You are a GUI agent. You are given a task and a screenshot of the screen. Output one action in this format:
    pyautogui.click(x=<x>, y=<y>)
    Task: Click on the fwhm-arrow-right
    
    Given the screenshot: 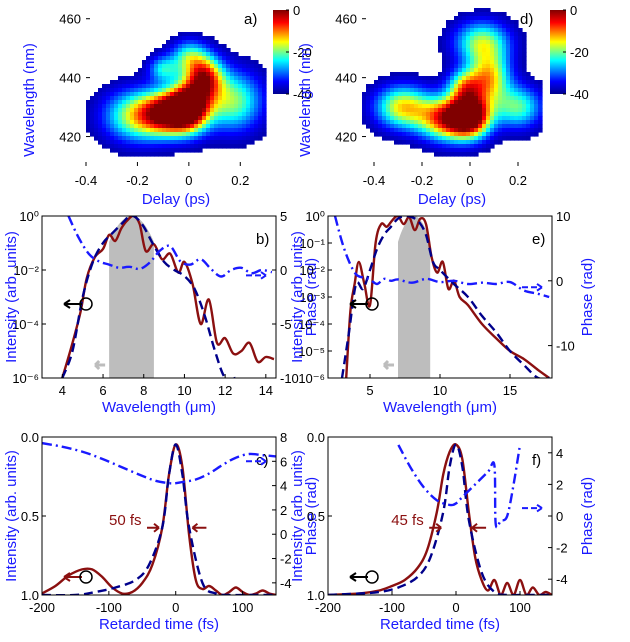 What is the action you would take?
    pyautogui.click(x=479, y=527)
    